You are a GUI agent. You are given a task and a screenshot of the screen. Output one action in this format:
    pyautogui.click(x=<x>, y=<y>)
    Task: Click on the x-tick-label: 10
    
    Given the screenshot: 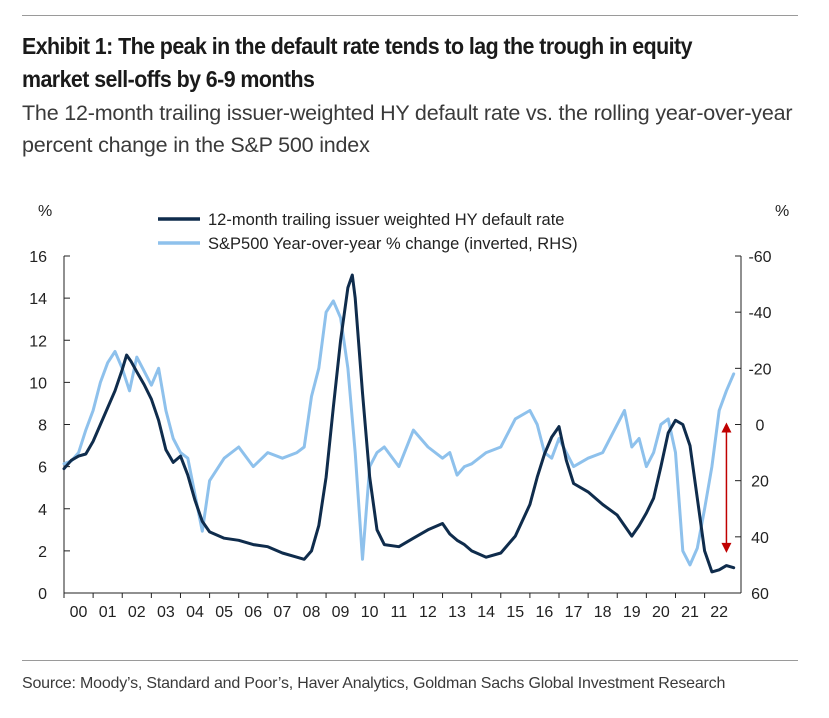 What is the action you would take?
    pyautogui.click(x=370, y=612)
    